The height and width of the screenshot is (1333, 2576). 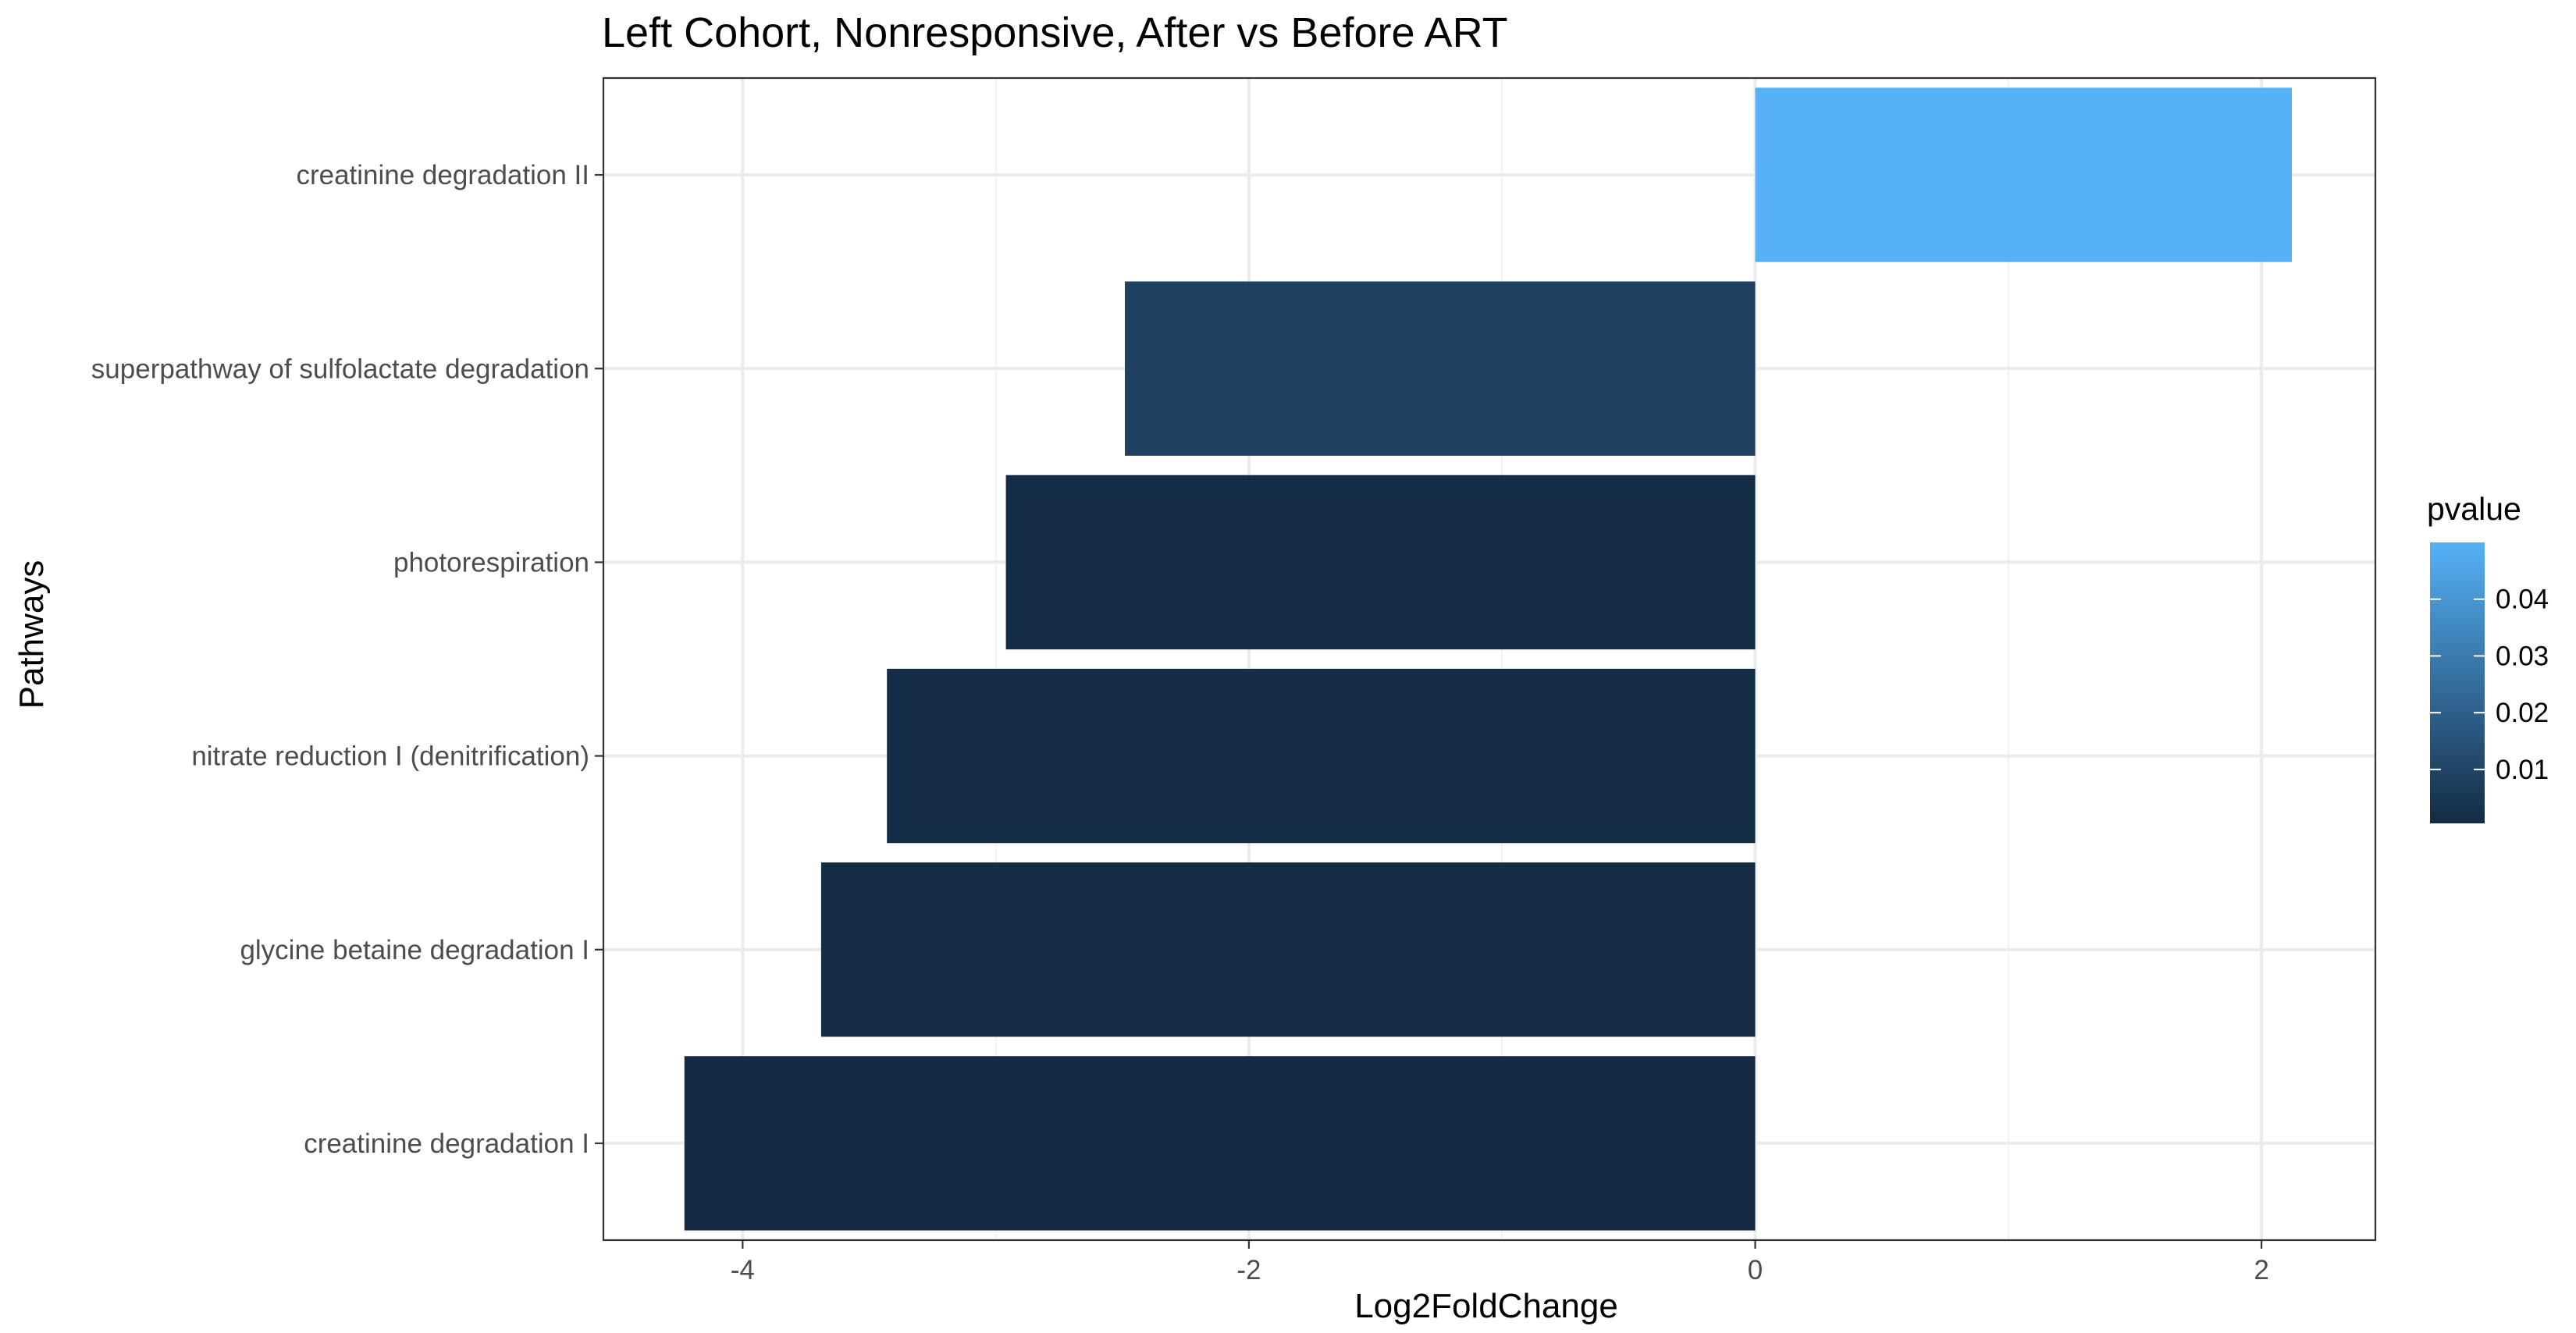 I want to click on legend-tick-label: 0.03, so click(x=2522, y=656).